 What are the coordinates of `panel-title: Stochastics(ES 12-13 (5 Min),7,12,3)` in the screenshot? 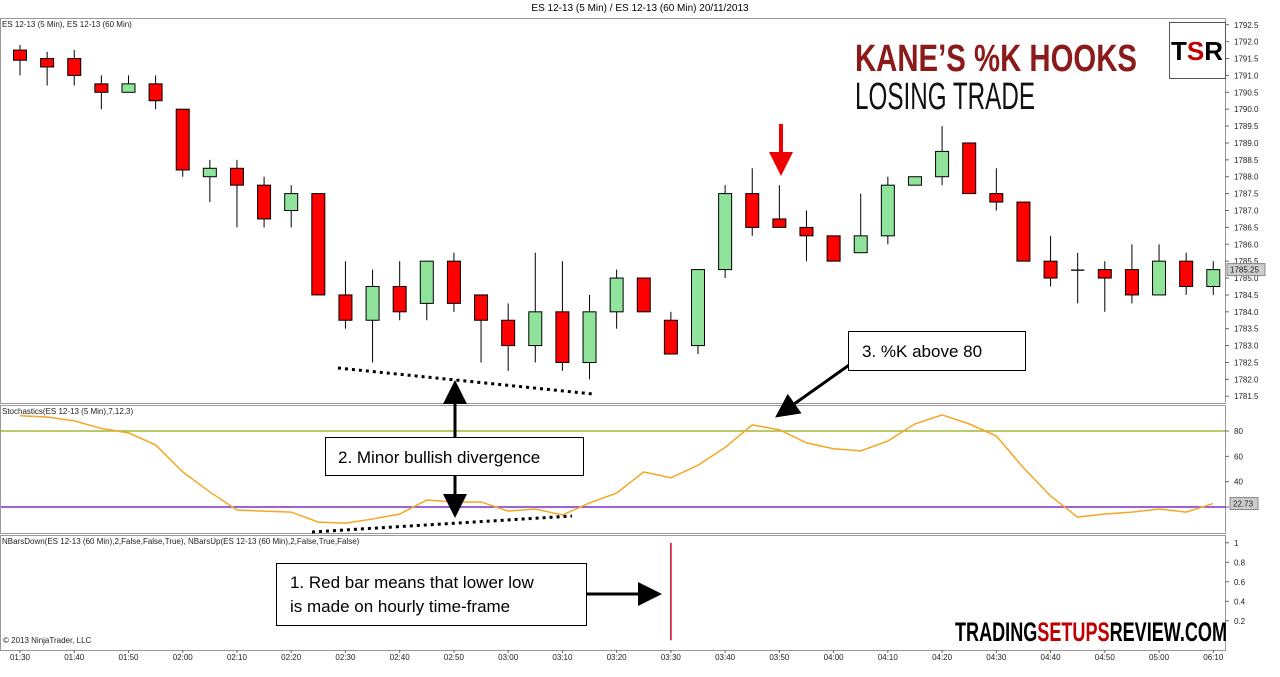 It's located at (68, 411).